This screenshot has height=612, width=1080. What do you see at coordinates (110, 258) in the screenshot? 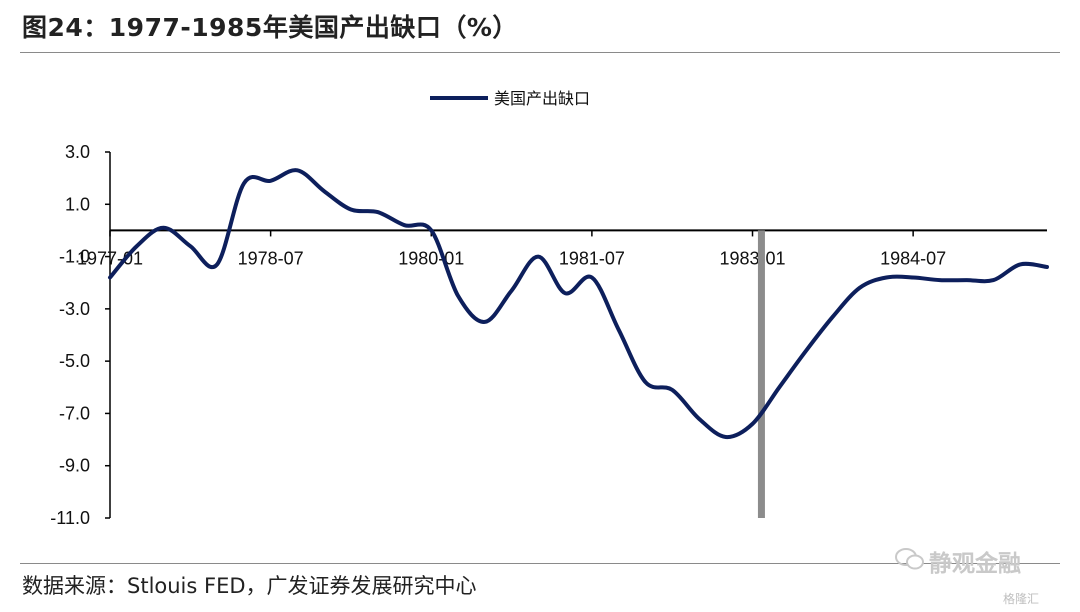
I see `x-tick-label: 1977-01` at bounding box center [110, 258].